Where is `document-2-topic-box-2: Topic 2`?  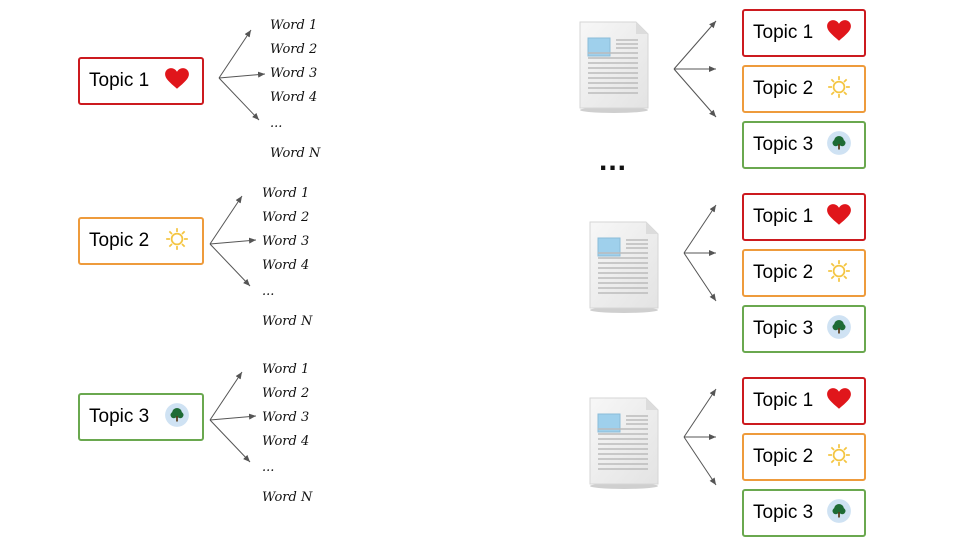 document-2-topic-box-2: Topic 2 is located at coordinates (804, 273).